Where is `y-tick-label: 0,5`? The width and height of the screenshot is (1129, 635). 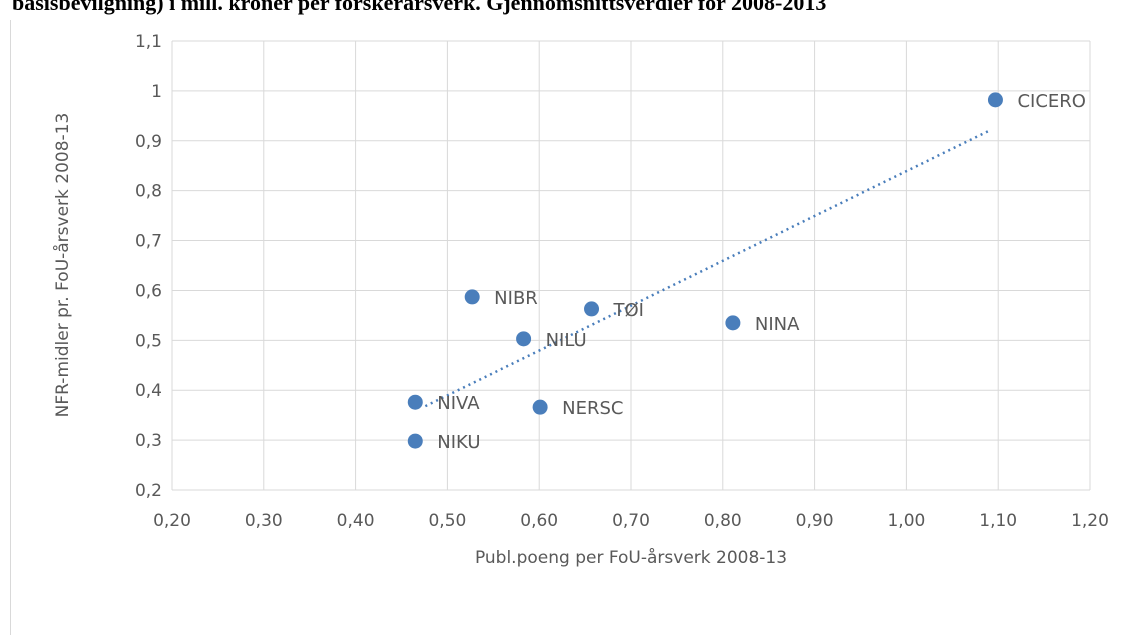 y-tick-label: 0,5 is located at coordinates (148, 341).